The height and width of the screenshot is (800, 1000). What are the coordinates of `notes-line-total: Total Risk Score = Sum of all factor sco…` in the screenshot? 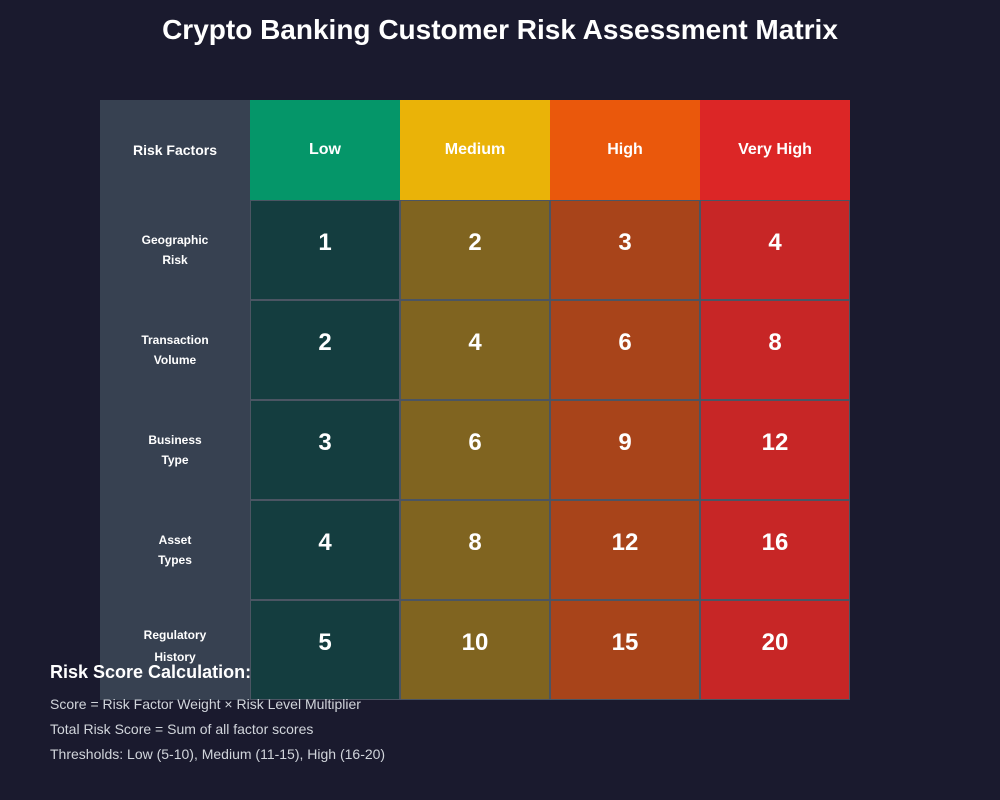 It's located at (182, 729).